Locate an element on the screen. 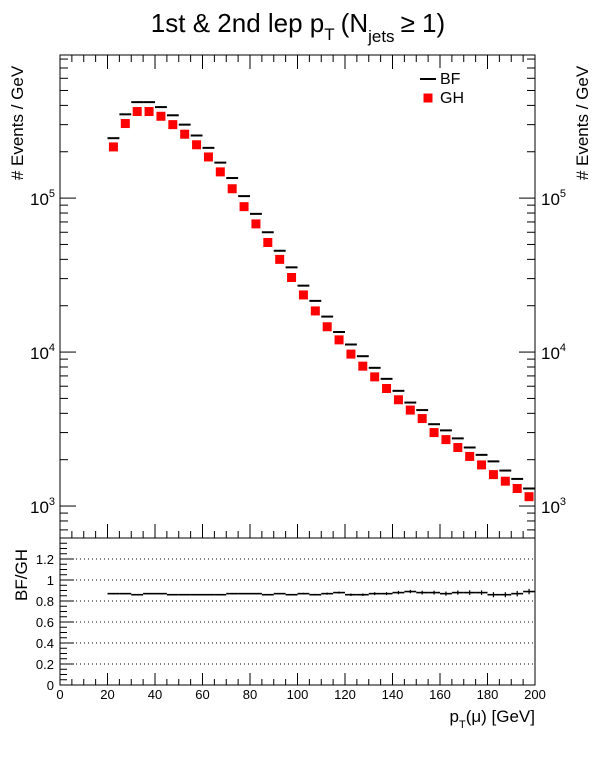 The height and width of the screenshot is (772, 596). ratio-y-tick-labels: 0 0.2 0.4 0.6 0.8 1 1.2 is located at coordinates (45, 622).